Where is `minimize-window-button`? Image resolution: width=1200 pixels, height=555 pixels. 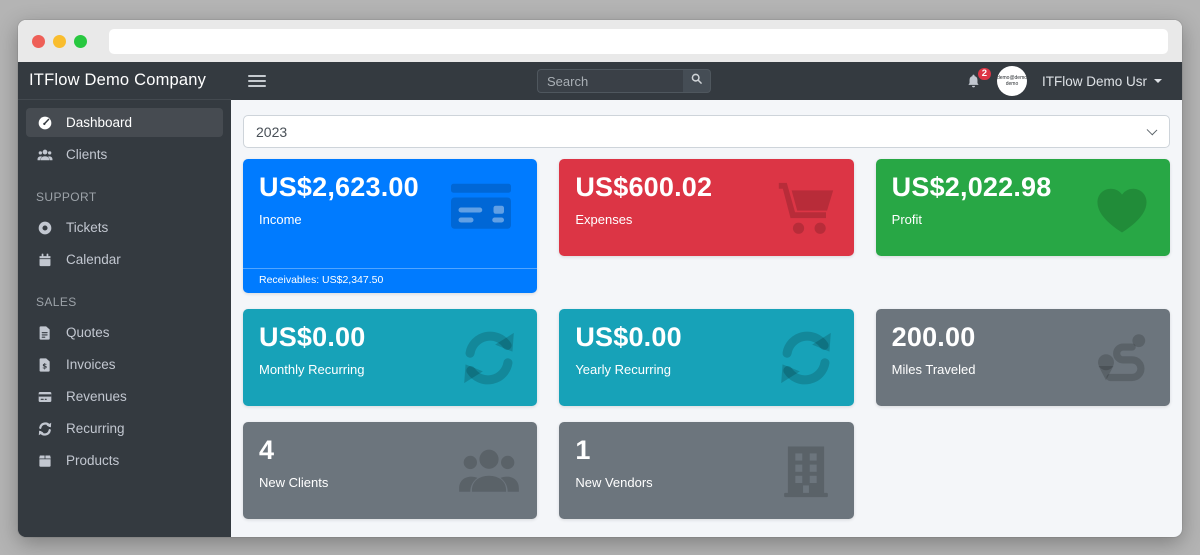 minimize-window-button is located at coordinates (59, 41).